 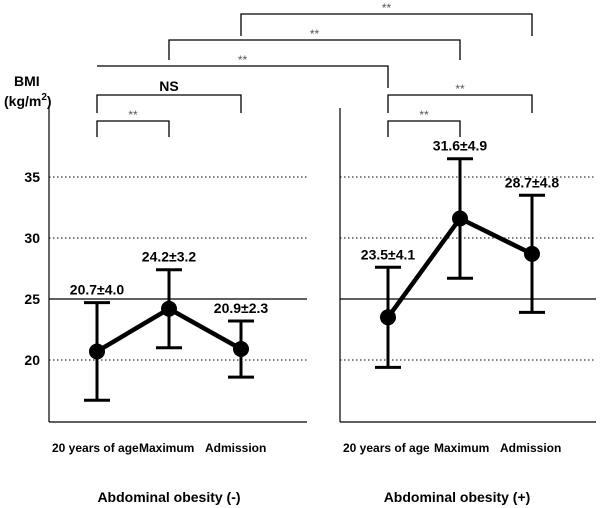 What do you see at coordinates (168, 86) in the screenshot?
I see `significance-label-1: NS` at bounding box center [168, 86].